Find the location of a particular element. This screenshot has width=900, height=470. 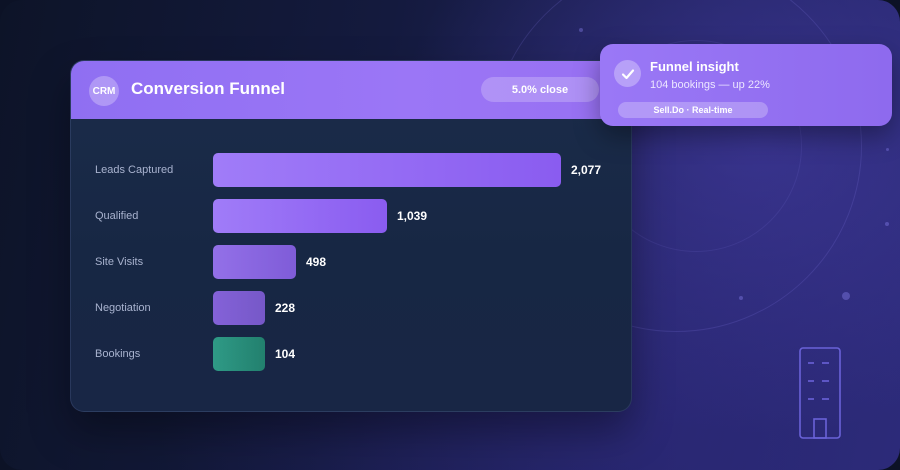

funnel-bar-value: 104 is located at coordinates (285, 354).